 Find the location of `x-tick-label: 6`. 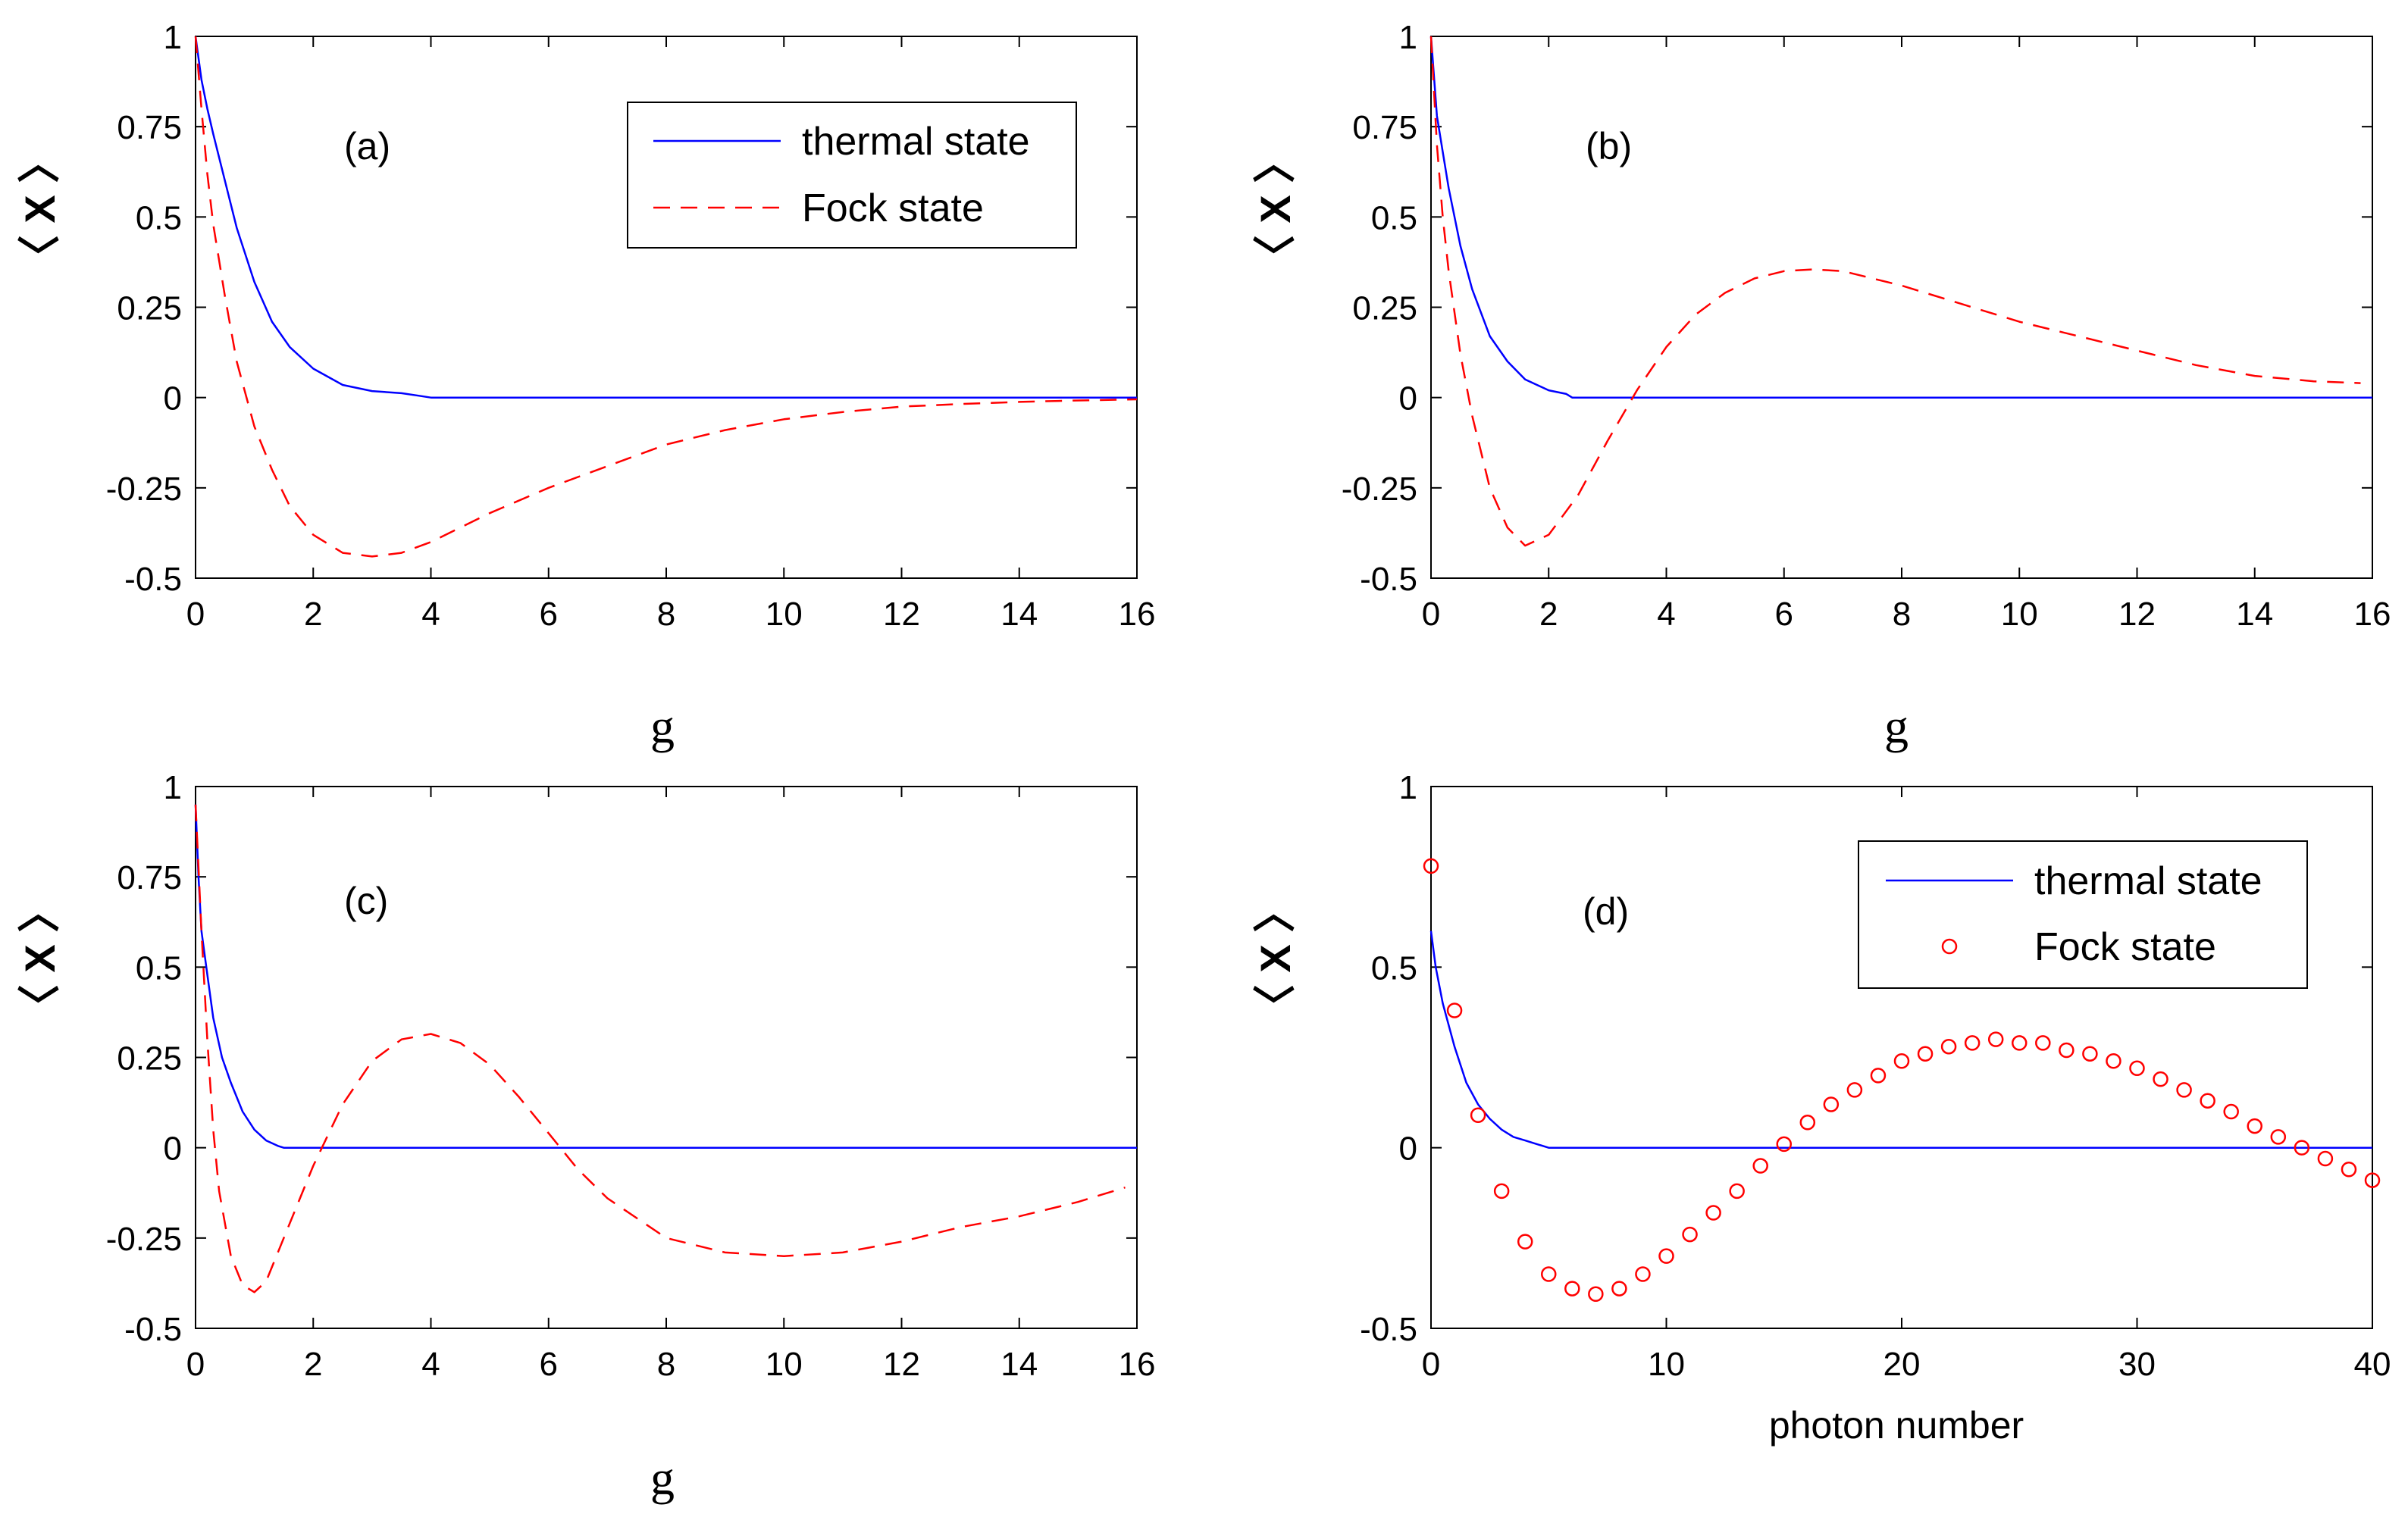

x-tick-label: 6 is located at coordinates (549, 615).